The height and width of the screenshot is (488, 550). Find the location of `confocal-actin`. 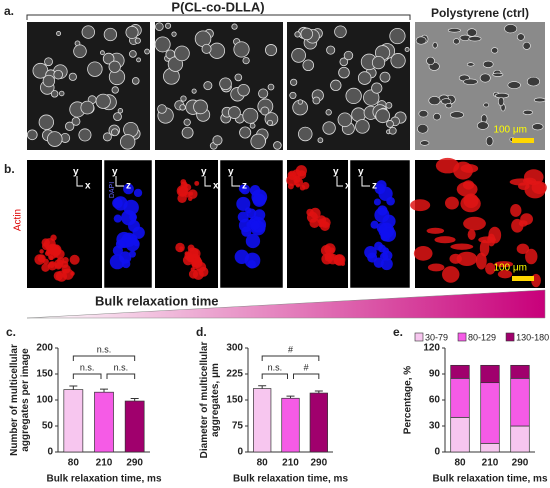

confocal-actin is located at coordinates (186, 224).